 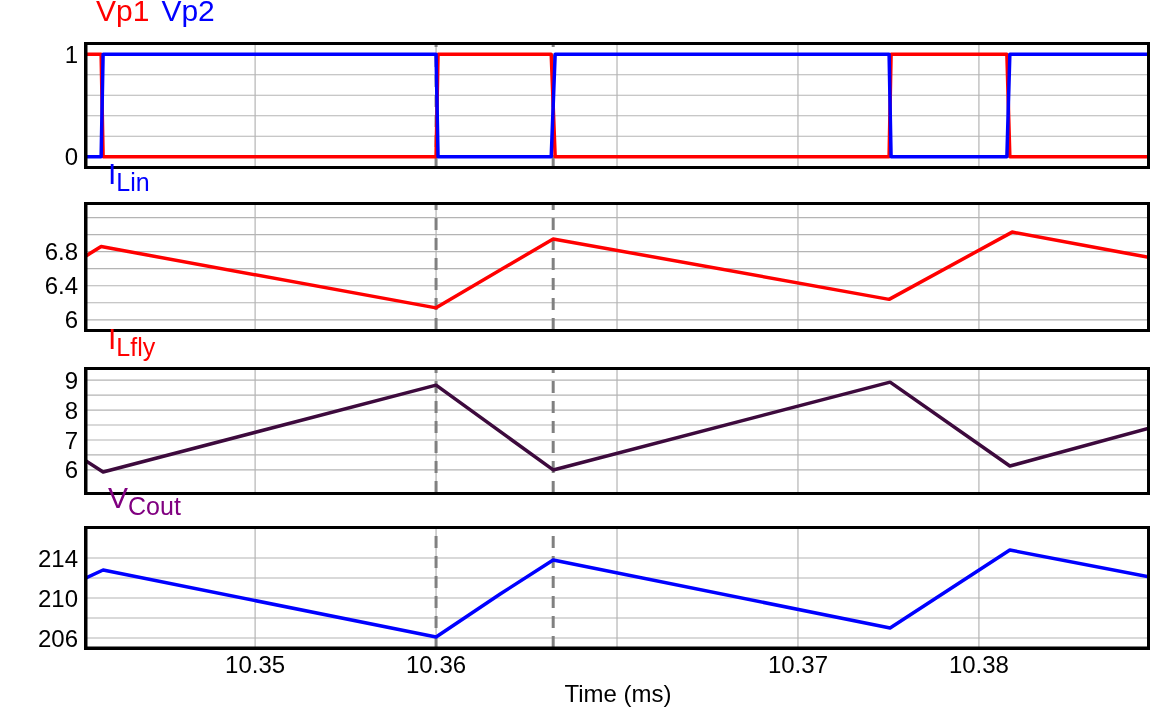 I want to click on y-tick-label: 8, so click(x=71, y=410).